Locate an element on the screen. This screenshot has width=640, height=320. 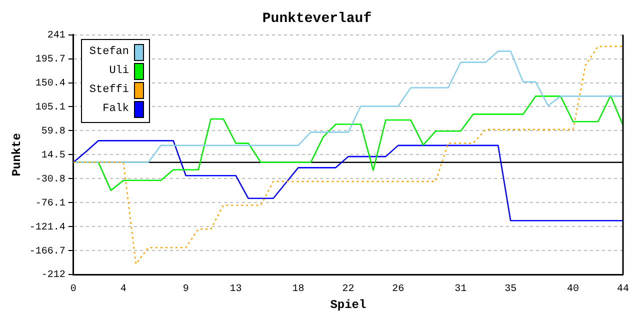
x-tick-label: 4 is located at coordinates (123, 290).